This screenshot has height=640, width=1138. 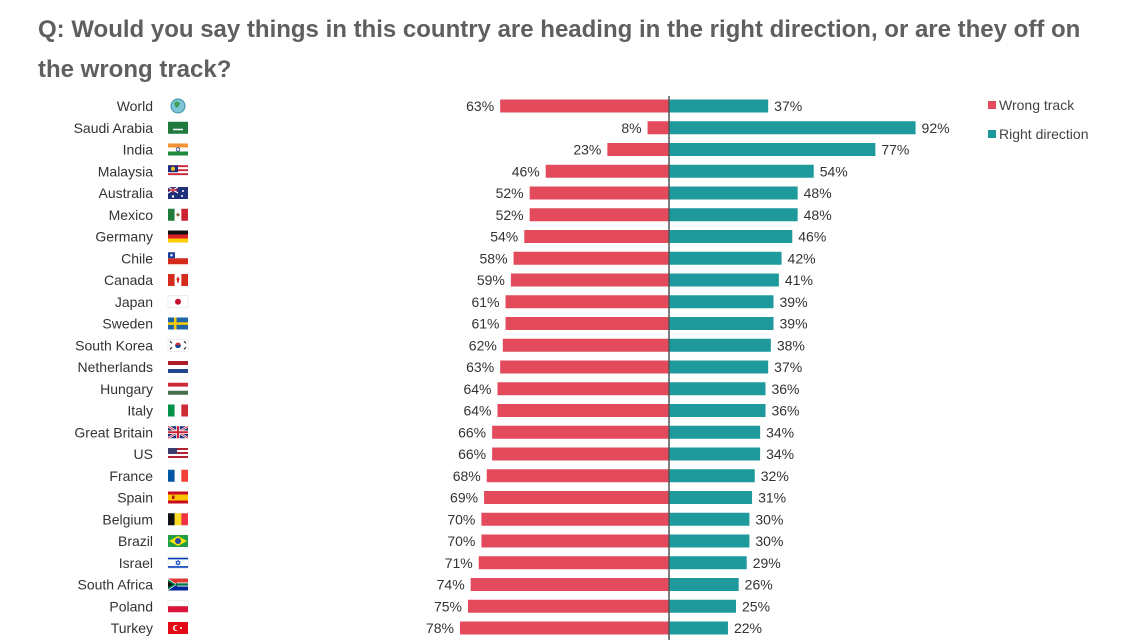 What do you see at coordinates (564, 628) in the screenshot?
I see `bar-wrong-track-turkey` at bounding box center [564, 628].